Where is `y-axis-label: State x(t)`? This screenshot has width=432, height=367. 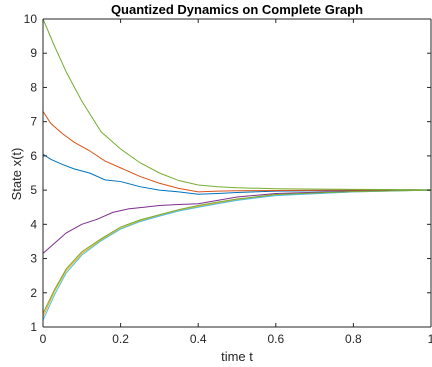
y-axis-label: State x(t) is located at coordinates (16, 174).